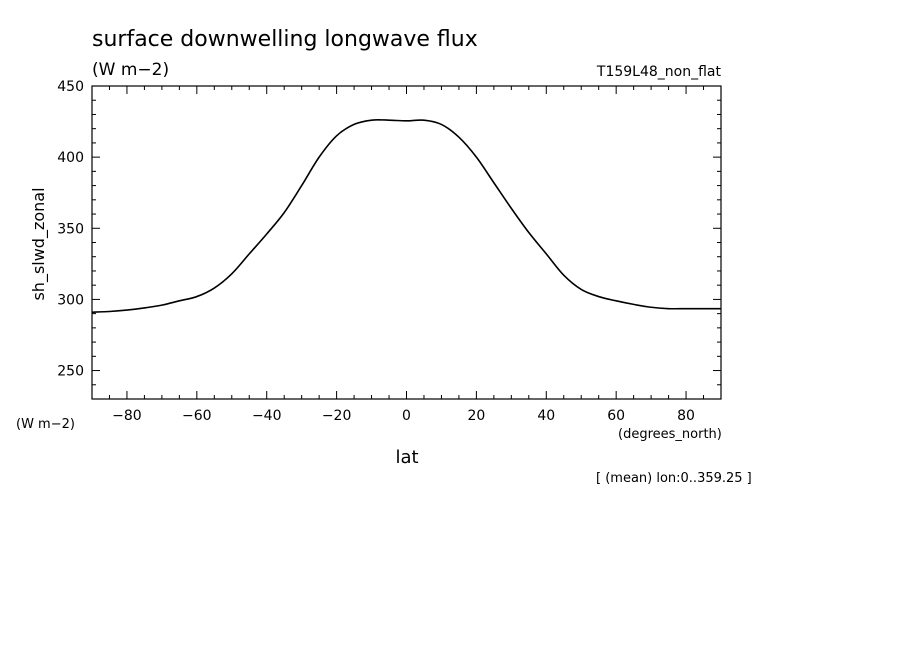 This screenshot has height=654, width=904. I want to click on y-tick-label: 350, so click(70, 229).